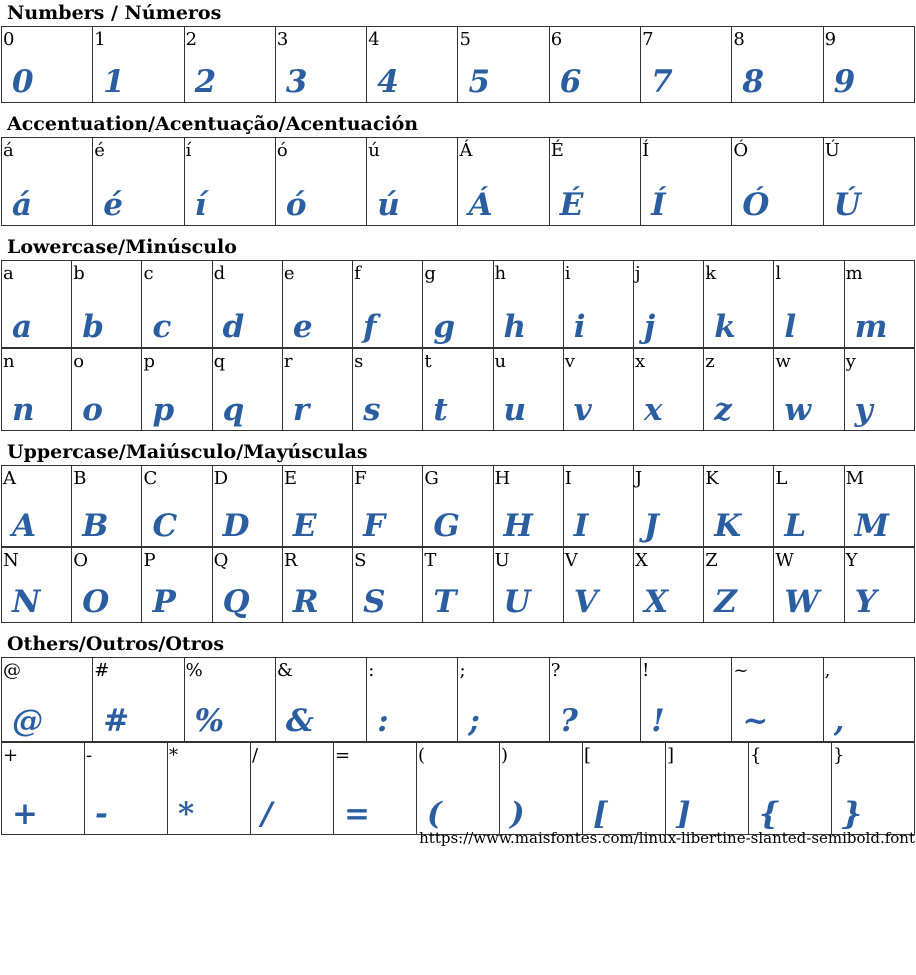 This screenshot has width=916, height=975. Describe the element at coordinates (321, 699) in the screenshot. I see `glyph-cell: & &` at that location.